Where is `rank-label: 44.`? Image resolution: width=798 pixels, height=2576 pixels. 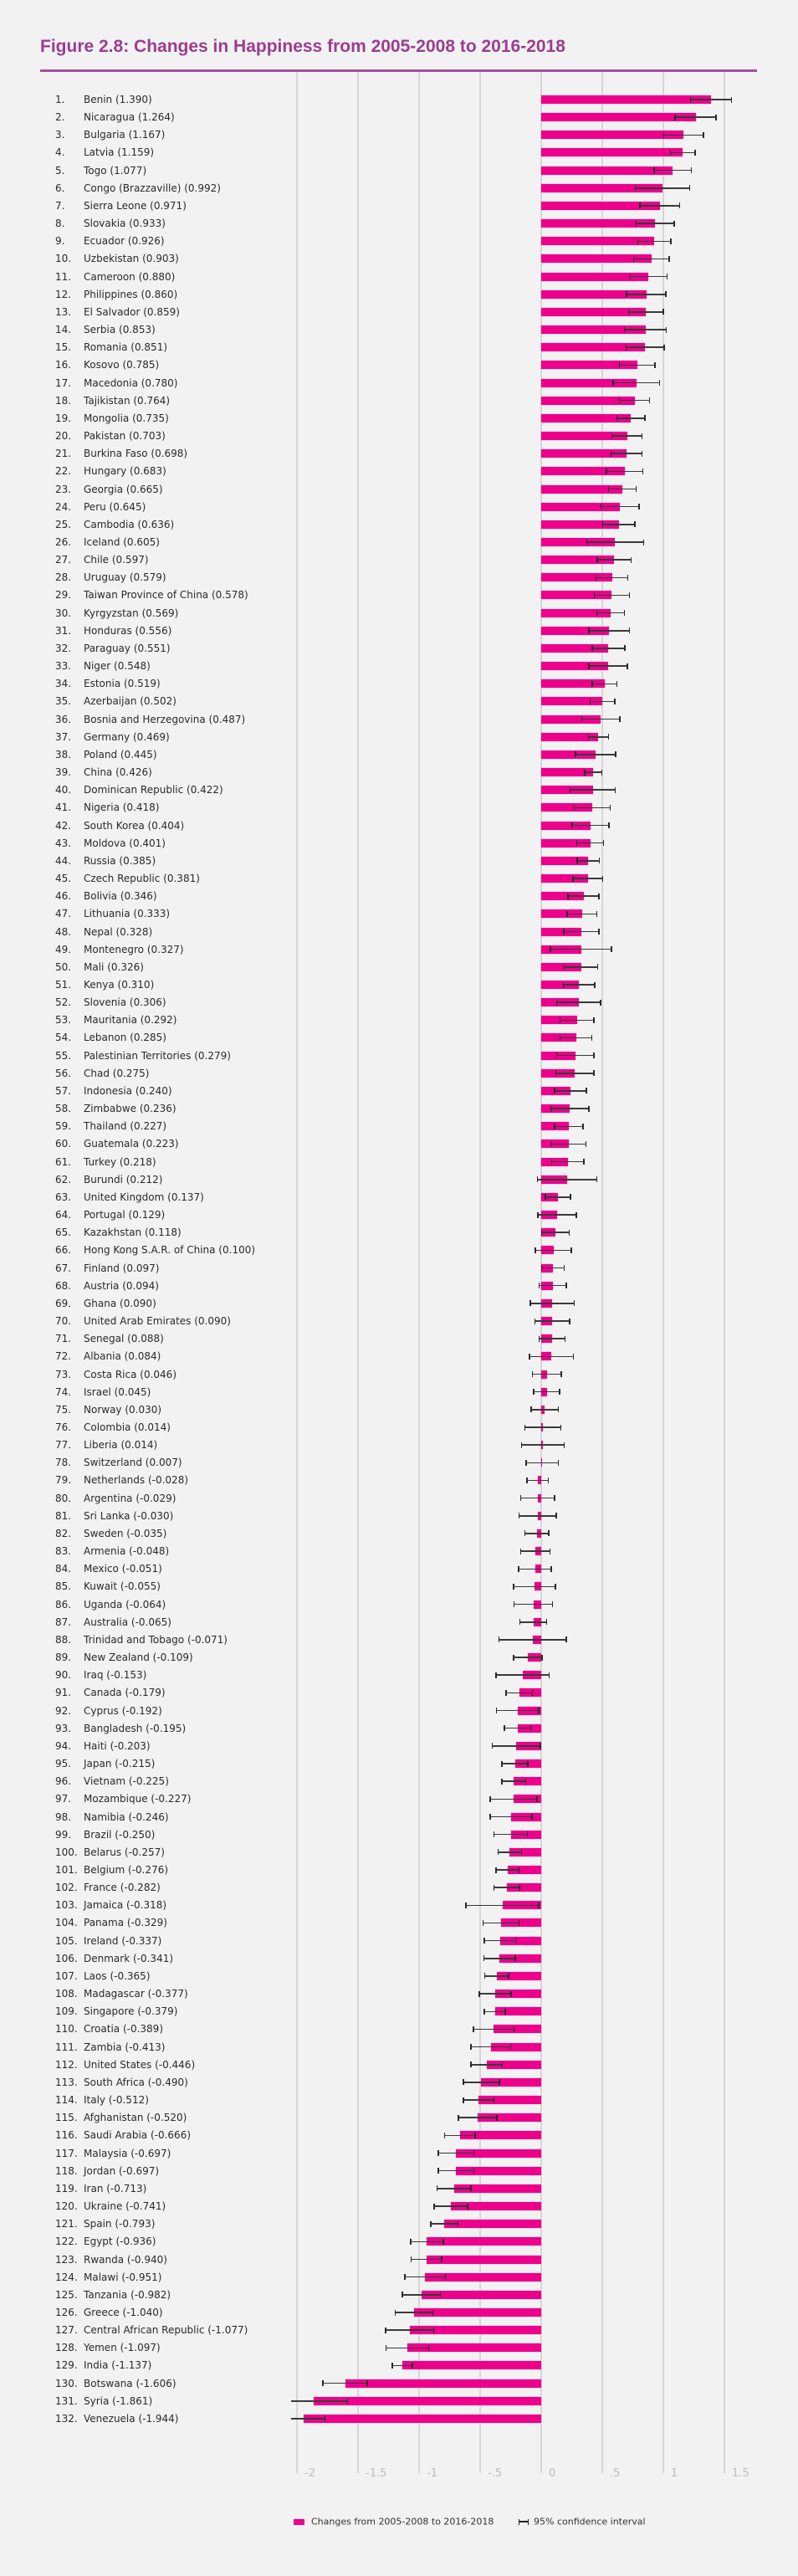
rank-label: 44. is located at coordinates (64, 861).